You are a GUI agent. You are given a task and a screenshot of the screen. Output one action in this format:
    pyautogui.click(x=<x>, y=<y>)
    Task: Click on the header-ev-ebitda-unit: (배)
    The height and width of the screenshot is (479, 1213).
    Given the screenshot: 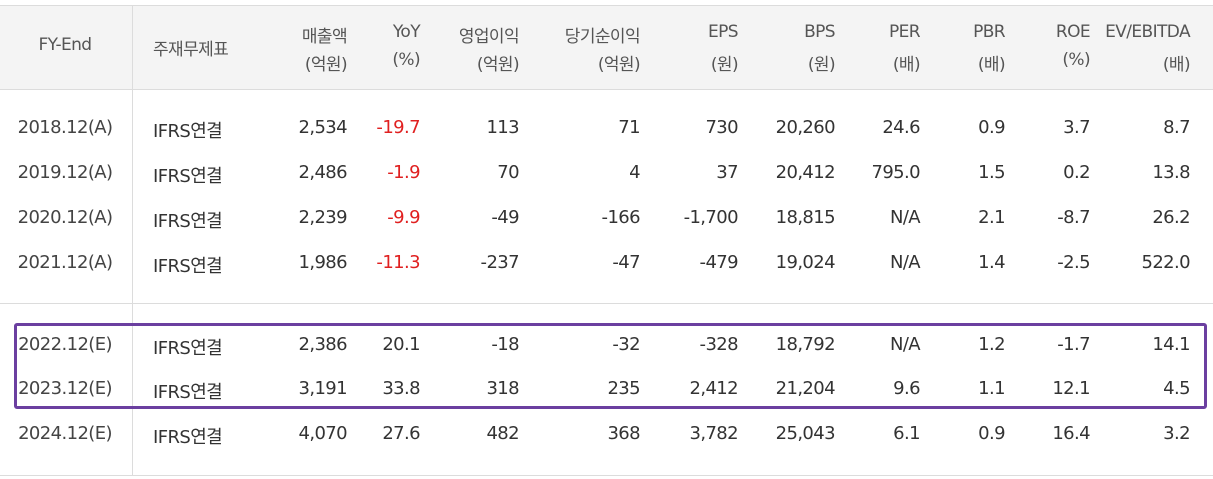 What is the action you would take?
    pyautogui.click(x=1176, y=65)
    